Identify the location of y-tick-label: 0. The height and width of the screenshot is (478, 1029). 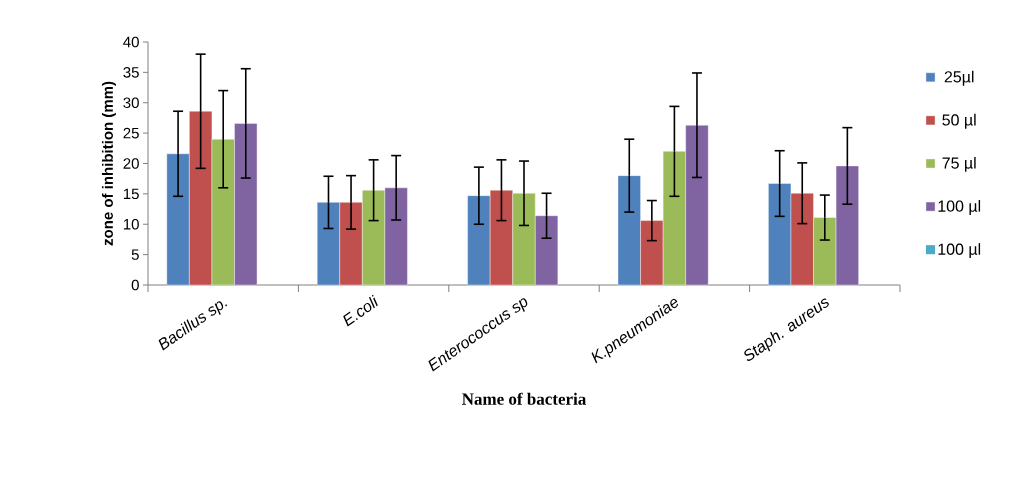
(135, 285).